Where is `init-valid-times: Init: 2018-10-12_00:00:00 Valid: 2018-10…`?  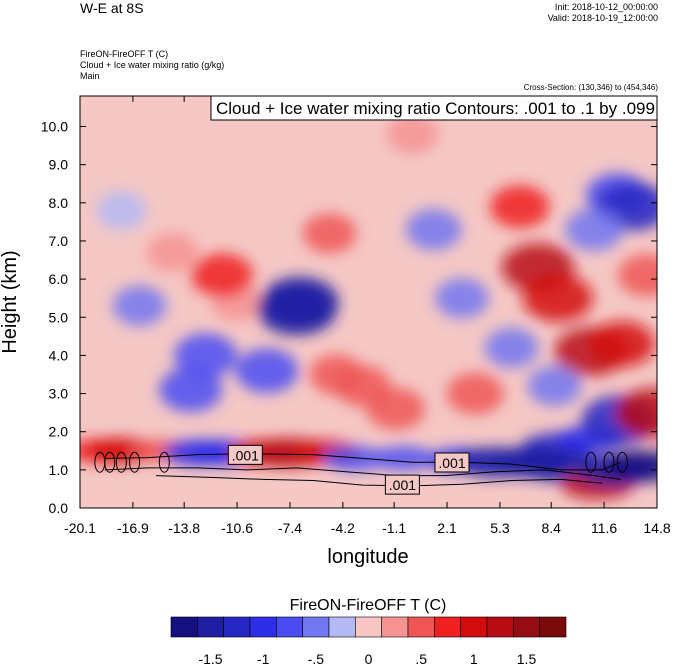 init-valid-times: Init: 2018-10-12_00:00:00 Valid: 2018-10… is located at coordinates (603, 13).